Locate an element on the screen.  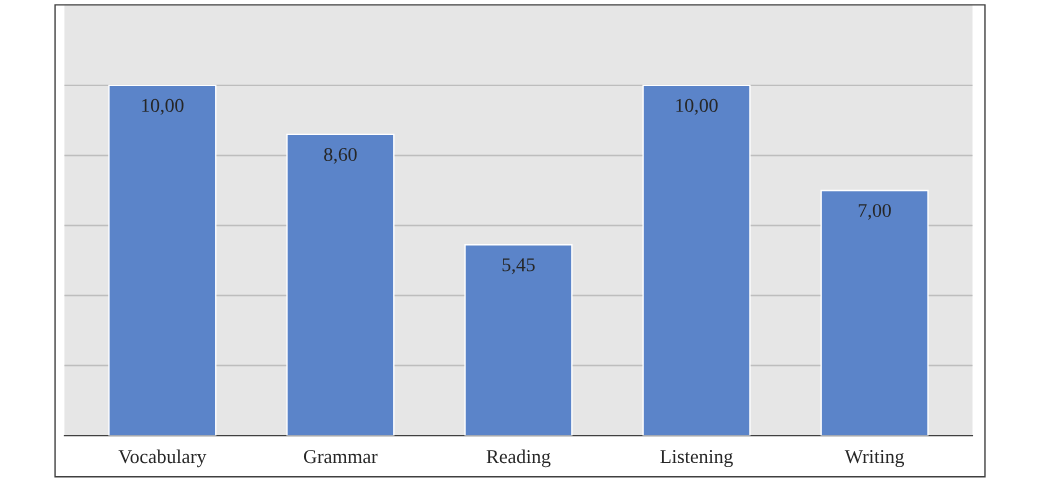
x-tick-label: Listening is located at coordinates (696, 459).